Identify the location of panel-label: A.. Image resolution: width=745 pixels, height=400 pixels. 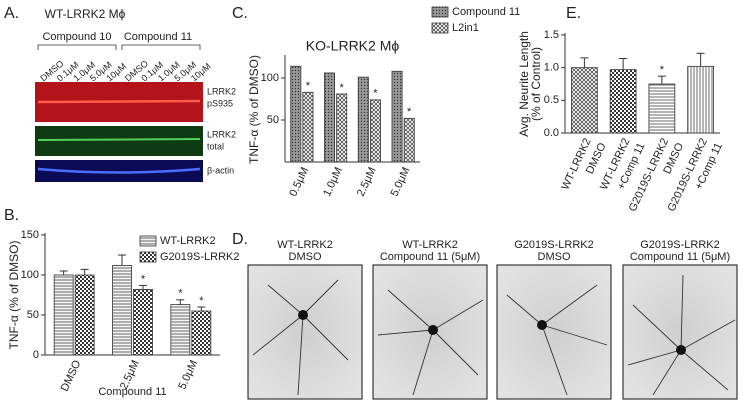
(11, 13).